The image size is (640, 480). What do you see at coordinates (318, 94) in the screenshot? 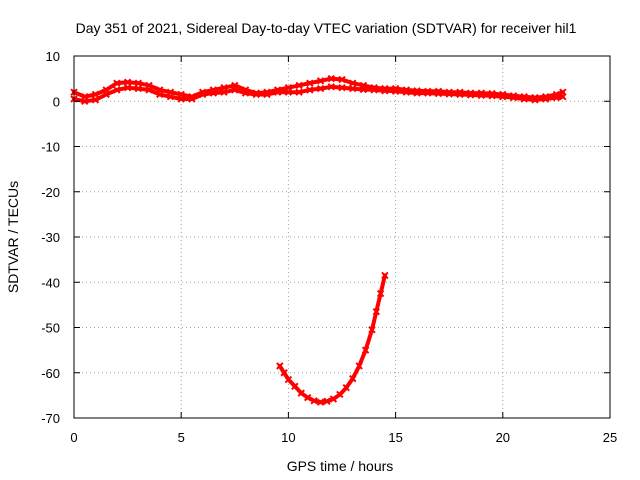
I see `series-band-b` at bounding box center [318, 94].